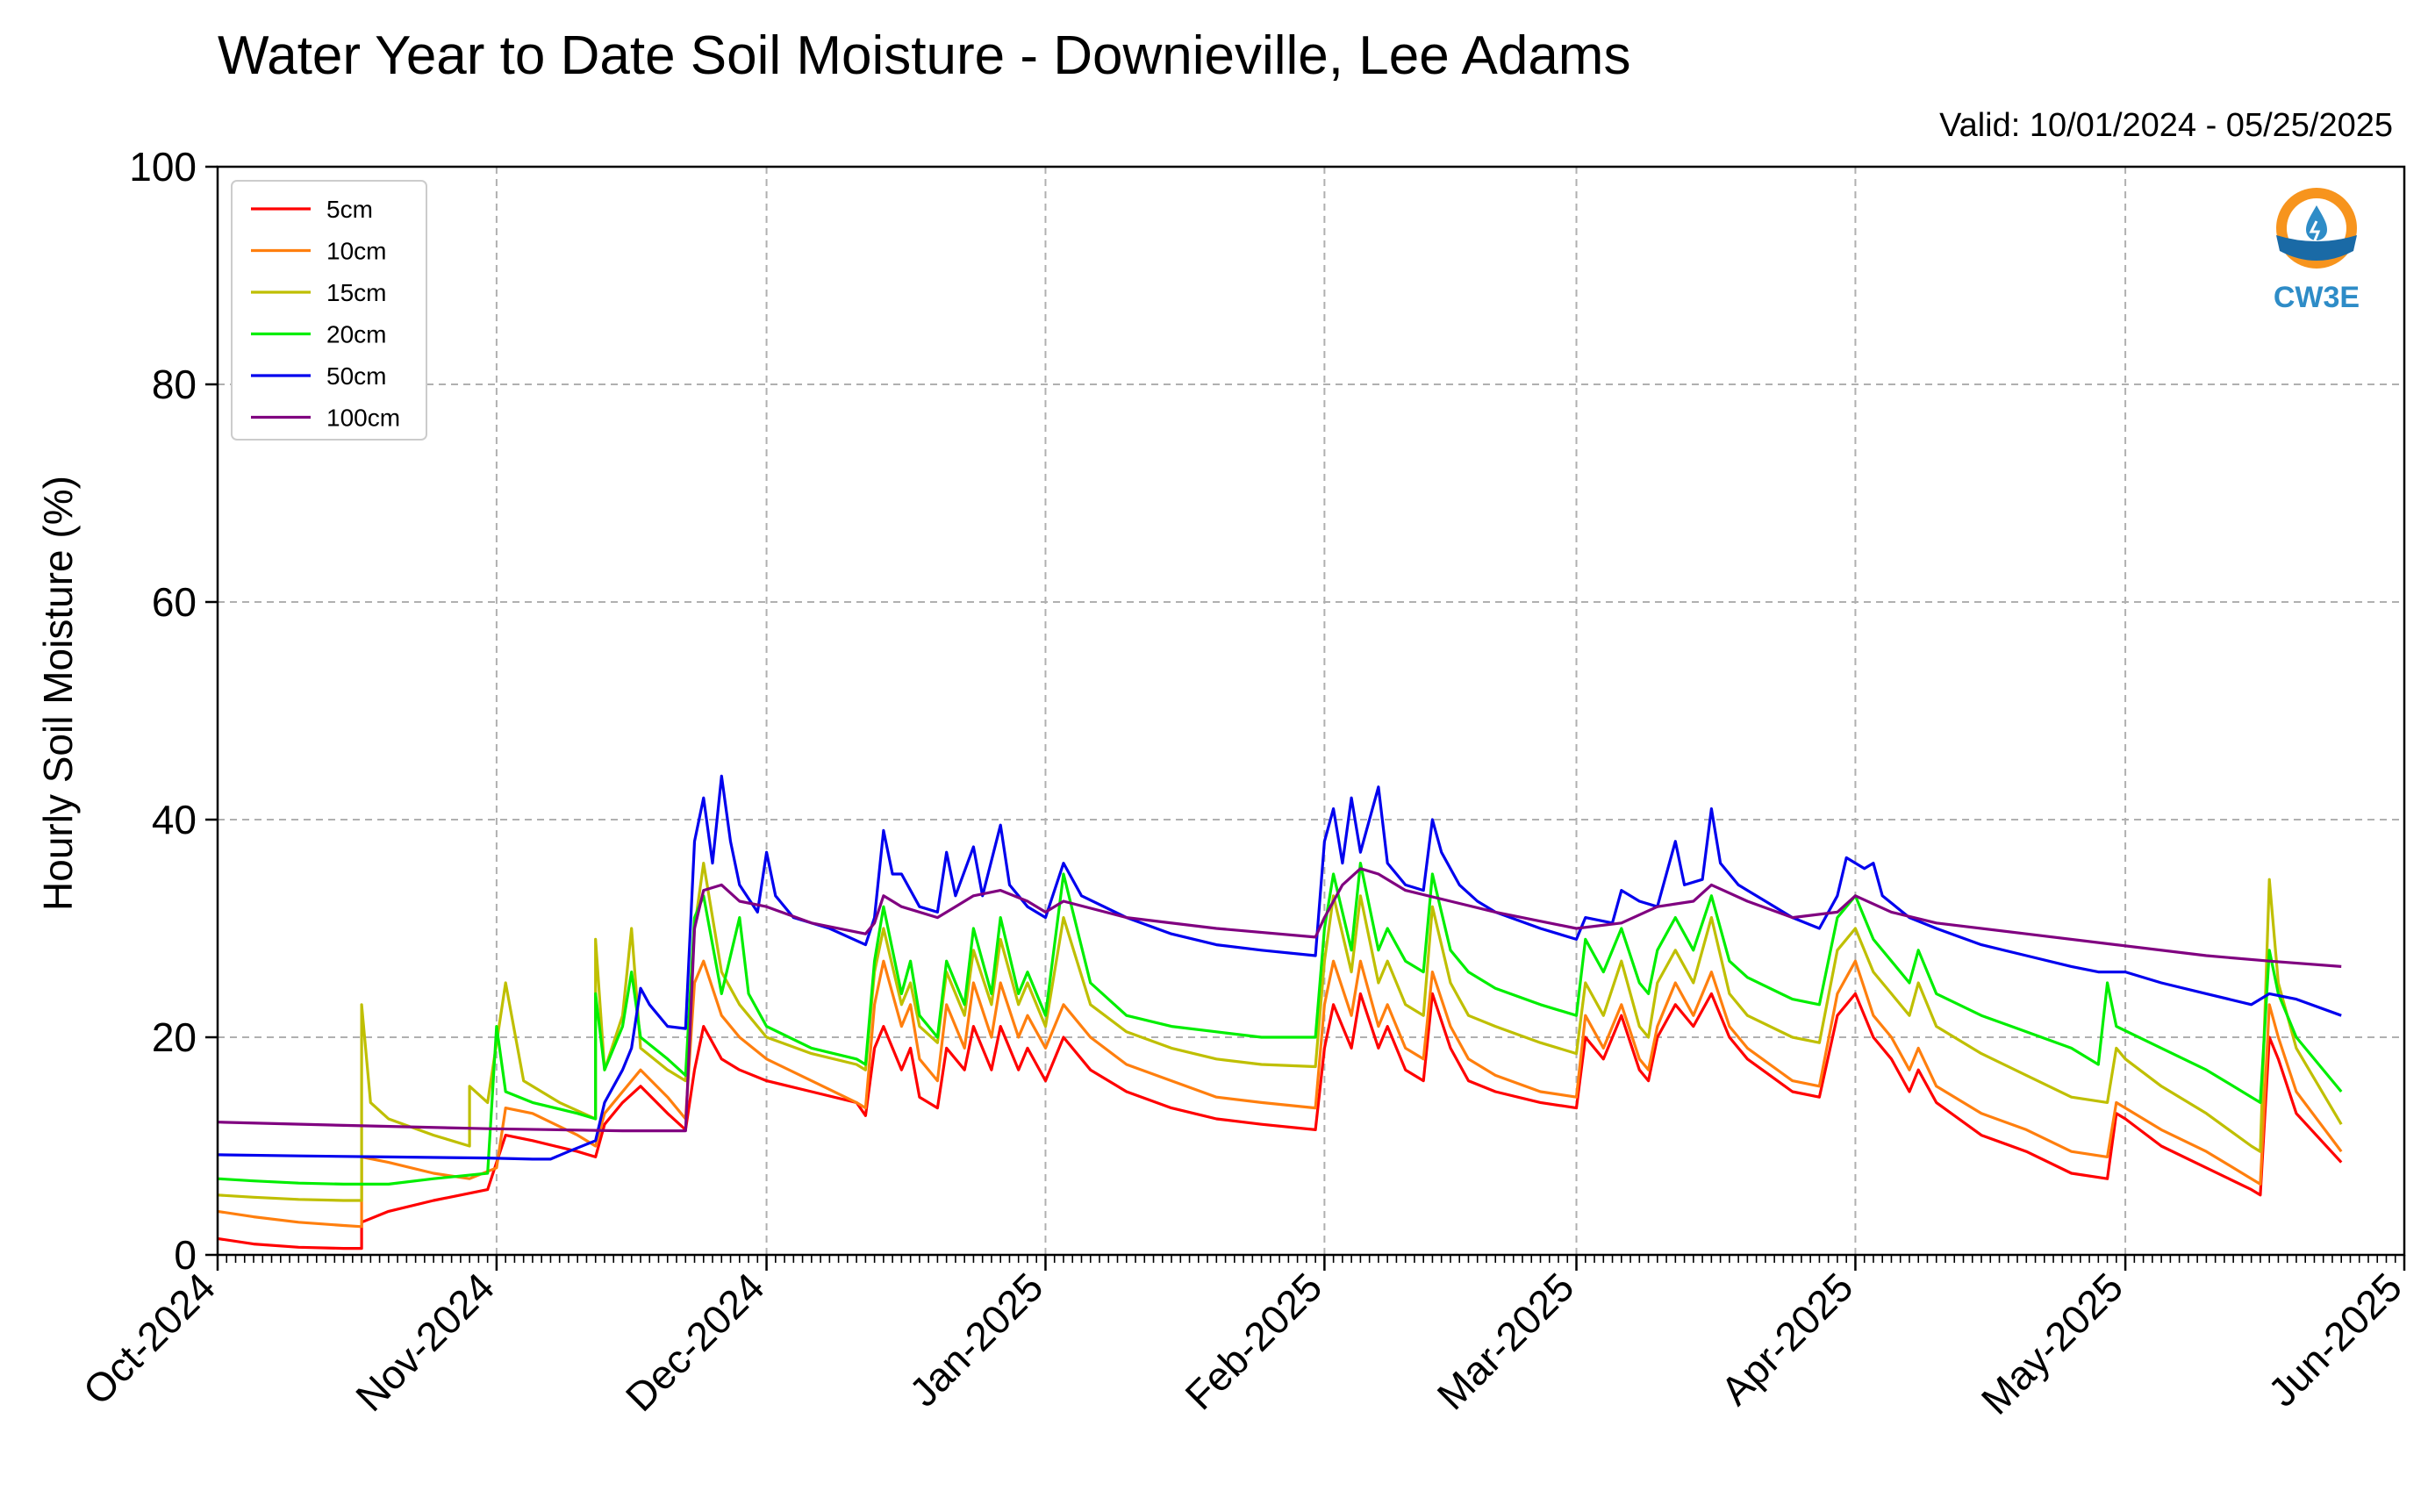 Image resolution: width=2428 pixels, height=1512 pixels. Describe the element at coordinates (150, 1339) in the screenshot. I see `x-tick-label: Oct-2024` at that location.